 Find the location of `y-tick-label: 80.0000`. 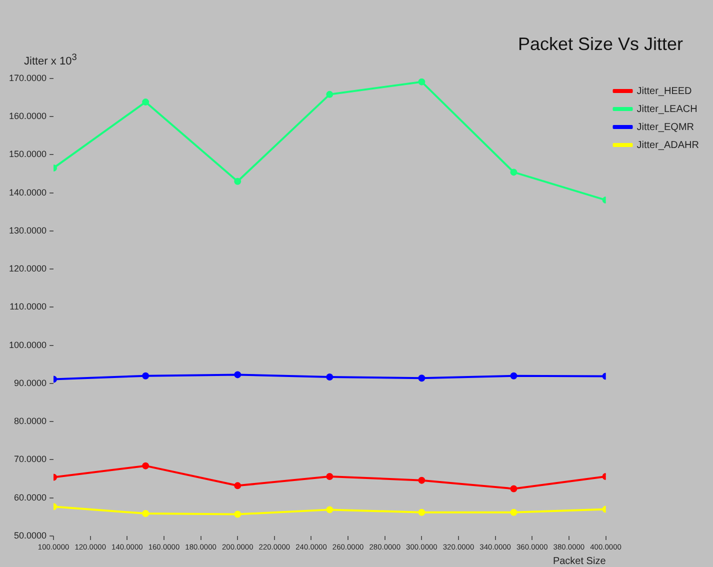

y-tick-label: 80.0000 is located at coordinates (30, 421).